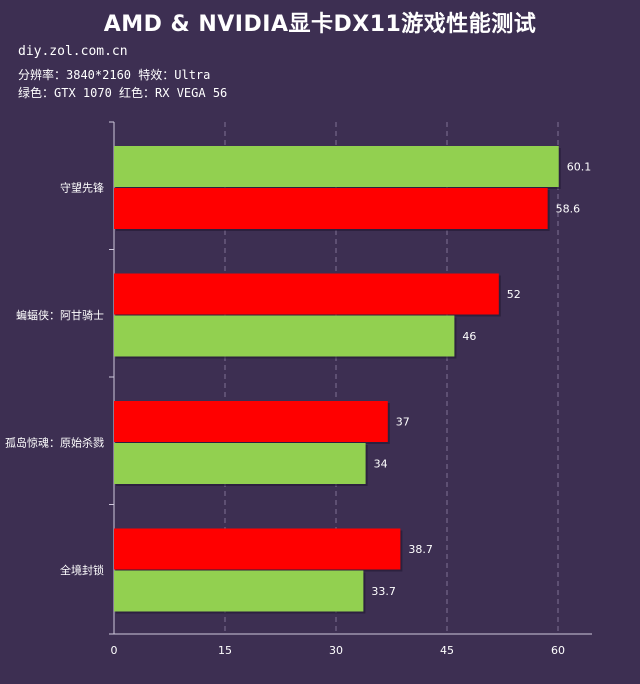 The height and width of the screenshot is (684, 640). What do you see at coordinates (82, 570) in the screenshot?
I see `category-label: 全境封锁` at bounding box center [82, 570].